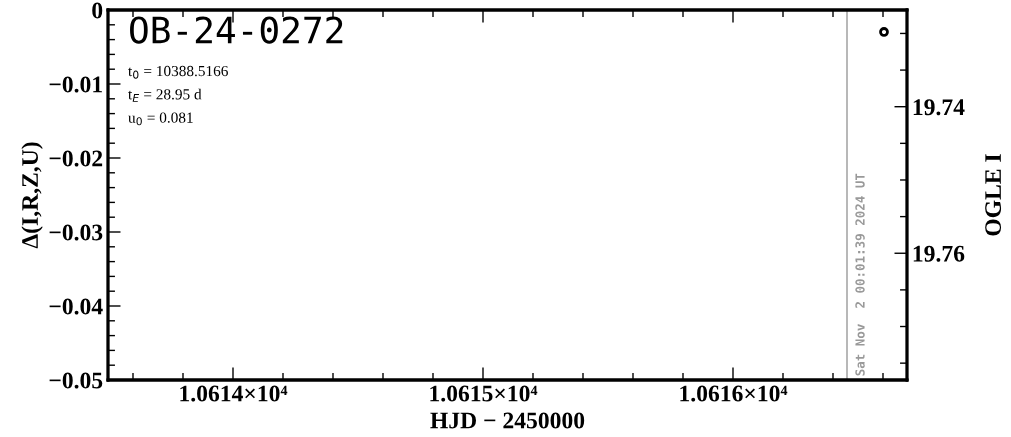 This screenshot has width=1011, height=437. I want to click on annotation: t$_{0}$ = 10388.5166, so click(178, 72).